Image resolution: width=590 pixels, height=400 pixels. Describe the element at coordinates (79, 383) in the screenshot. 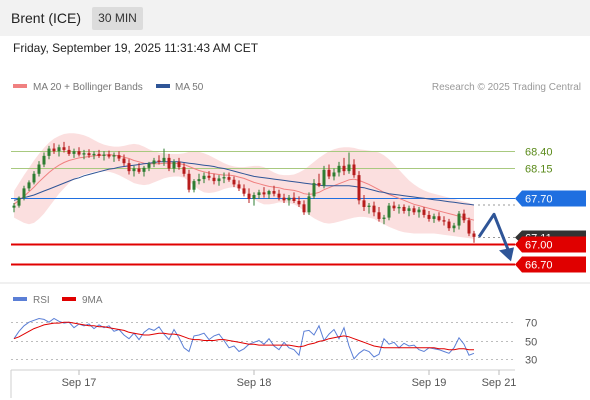

I see `x-tick-label: Sep 17` at that location.